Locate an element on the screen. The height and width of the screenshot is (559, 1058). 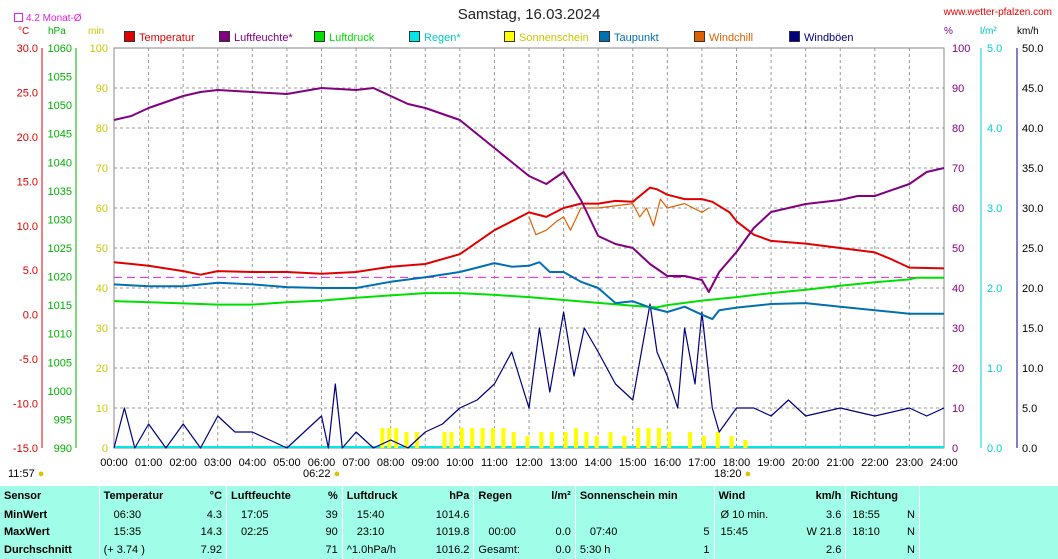
wind-axis-tick: 10.0 is located at coordinates (1032, 369).